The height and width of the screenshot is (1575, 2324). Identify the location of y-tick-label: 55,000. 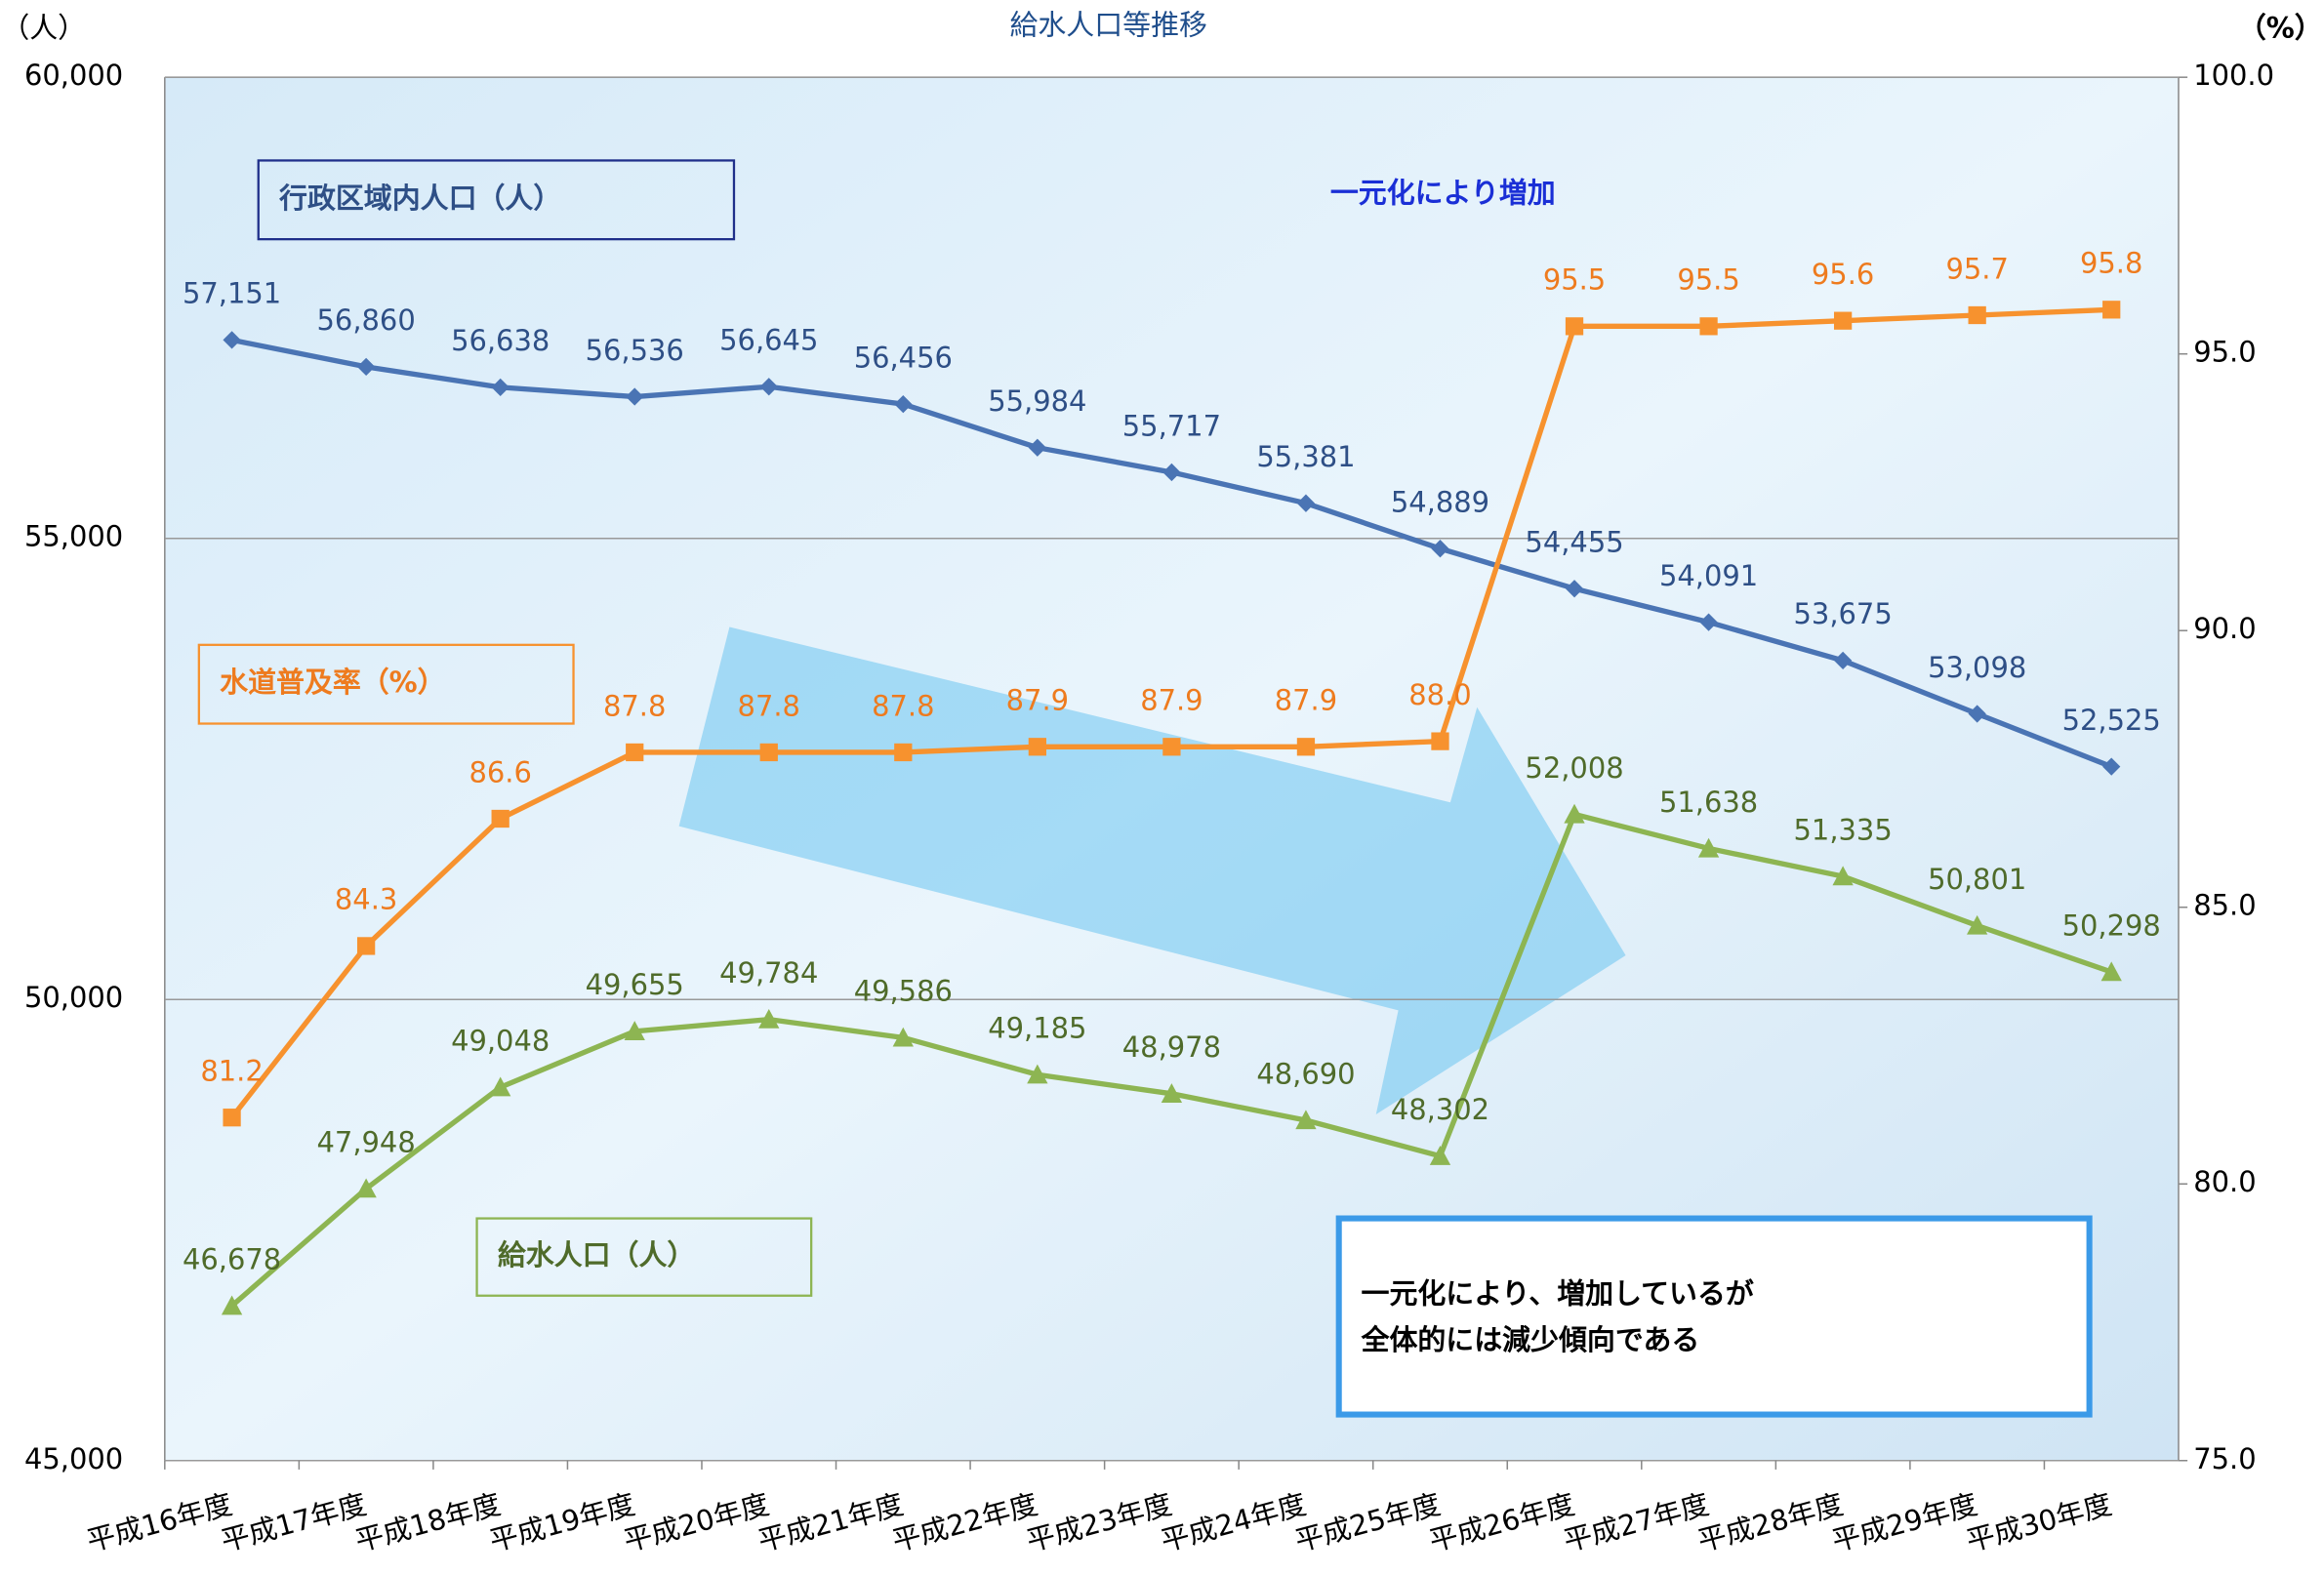
(73, 536).